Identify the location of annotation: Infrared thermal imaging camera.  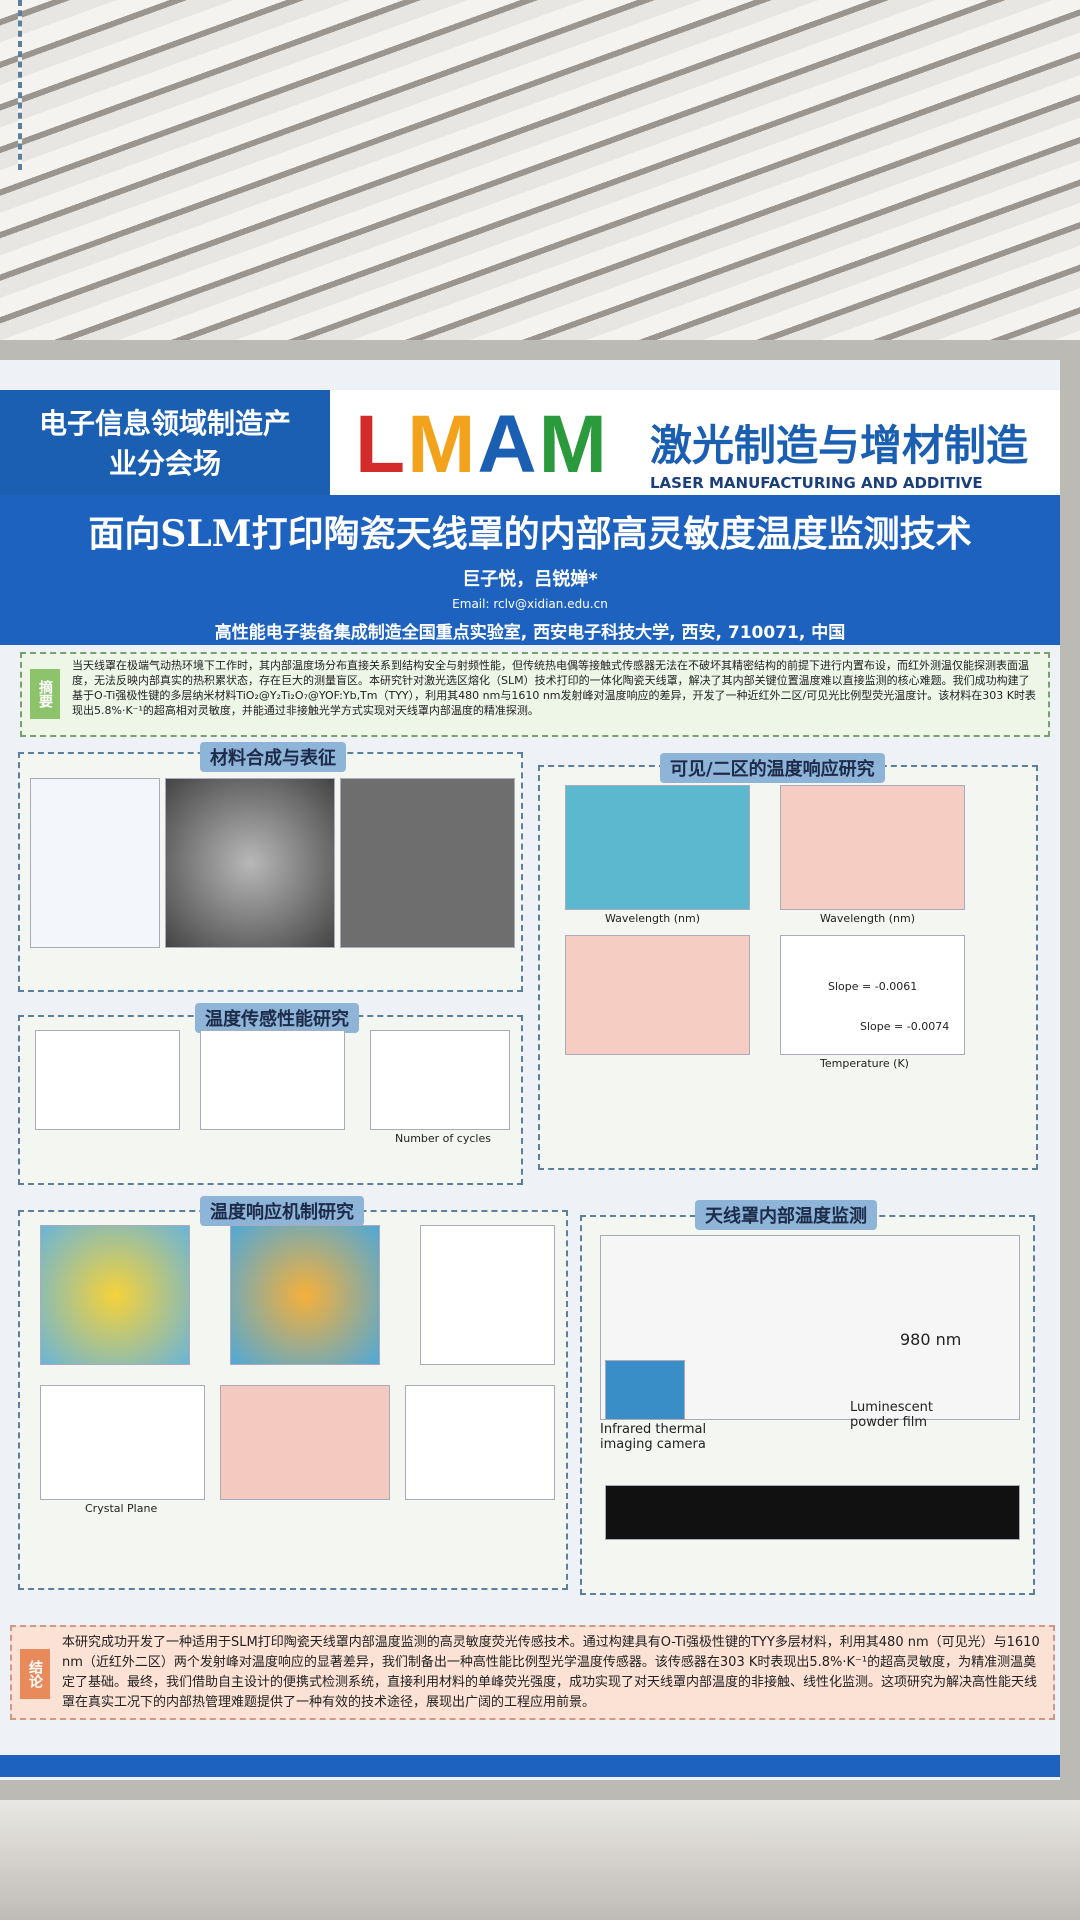
(653, 1437).